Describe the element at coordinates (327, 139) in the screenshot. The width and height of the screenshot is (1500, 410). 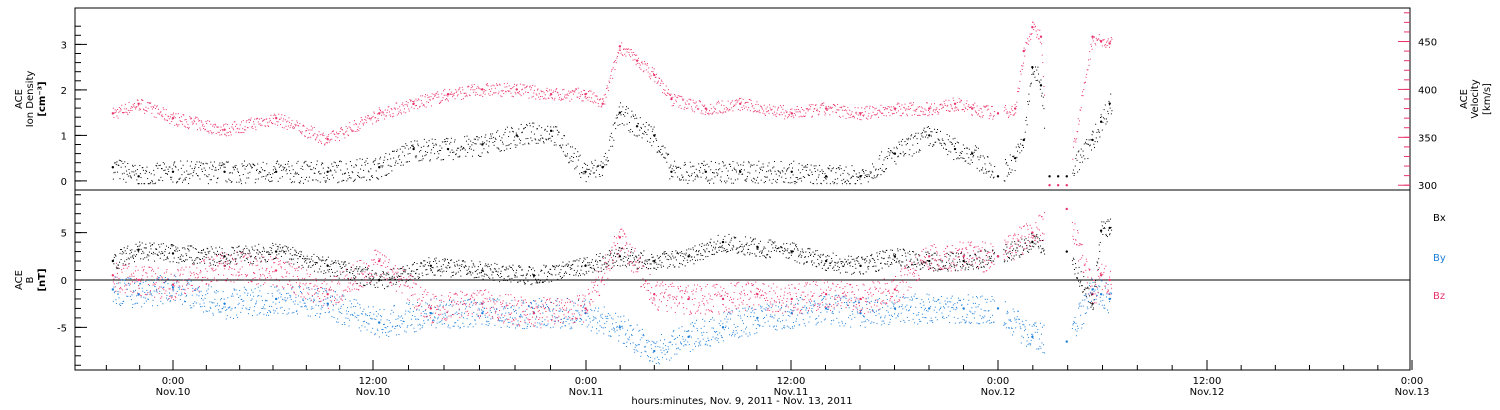
I see `velocity-point` at that location.